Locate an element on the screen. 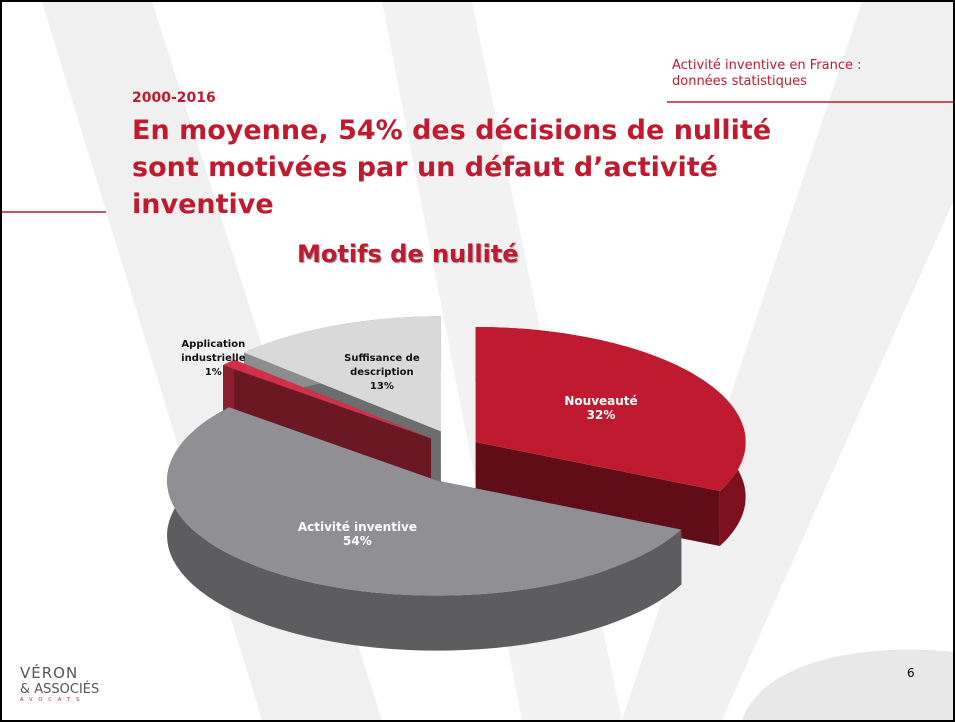  period: 2000-2016 is located at coordinates (174, 98).